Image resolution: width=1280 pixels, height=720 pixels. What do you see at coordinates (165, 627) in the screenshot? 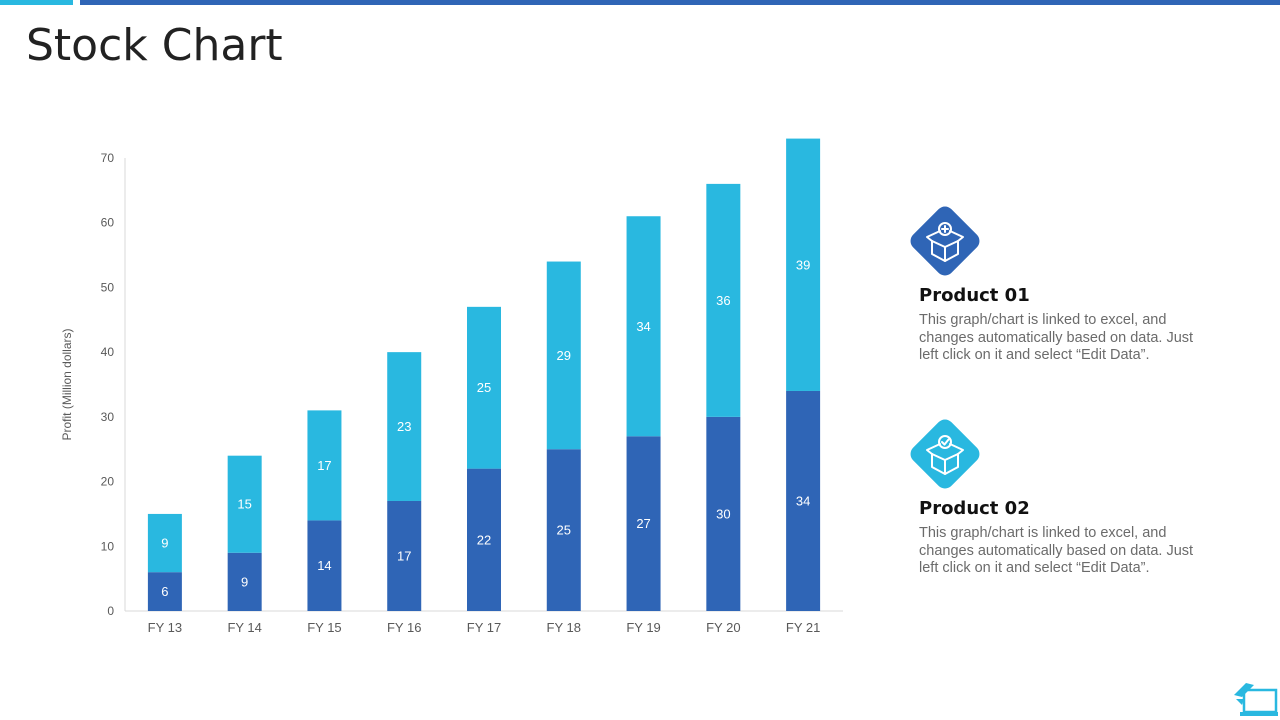
I see `x-tick-label: FY 13` at bounding box center [165, 627].